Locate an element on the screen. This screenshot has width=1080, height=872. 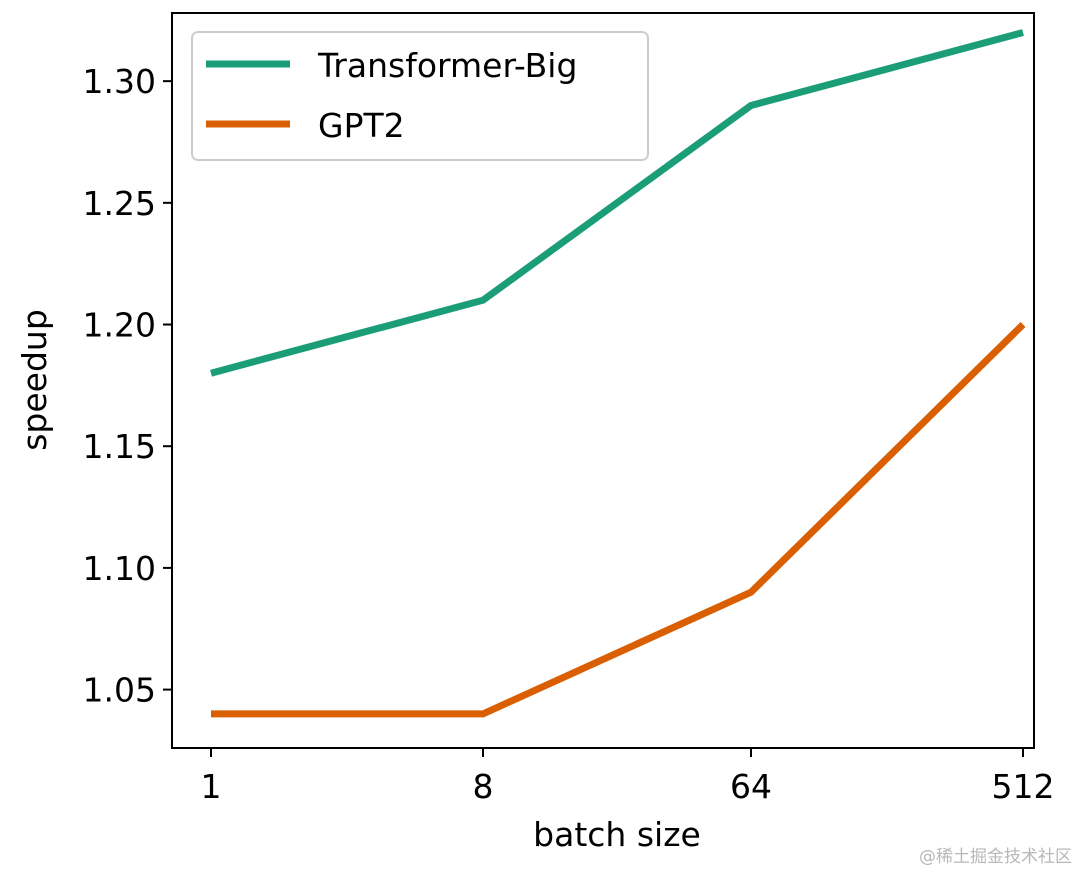
y-axis-ticks: 1.05 1.10 1.15 1.20 1.25 1.30 is located at coordinates (127, 386).